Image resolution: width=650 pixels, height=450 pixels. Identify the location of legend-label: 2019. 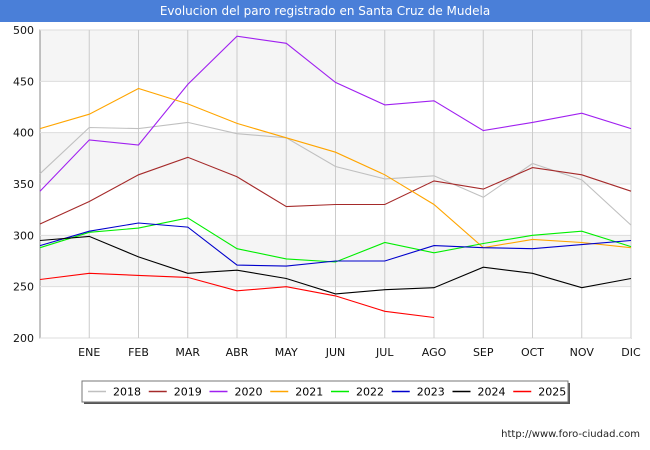
(188, 392).